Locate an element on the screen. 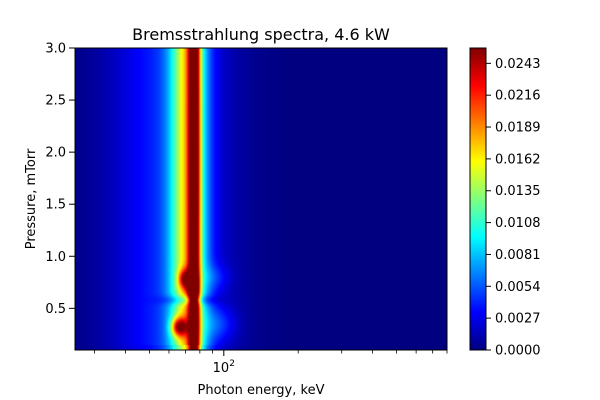  colorbar-tick-label: 0.0216 is located at coordinates (518, 96).